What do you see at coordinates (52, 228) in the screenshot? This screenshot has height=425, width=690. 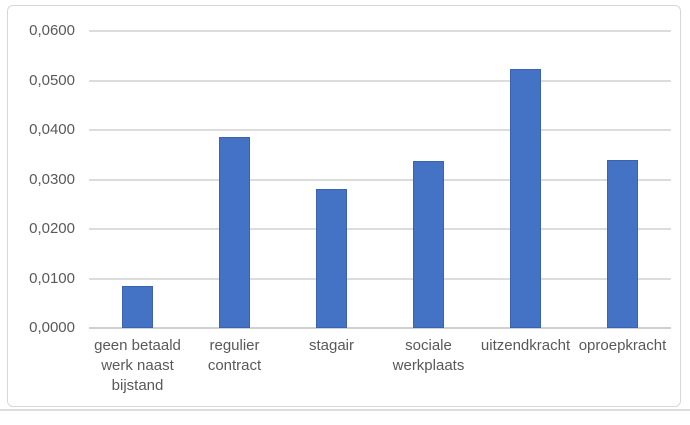 I see `y-tick-label: 0,0200` at bounding box center [52, 228].